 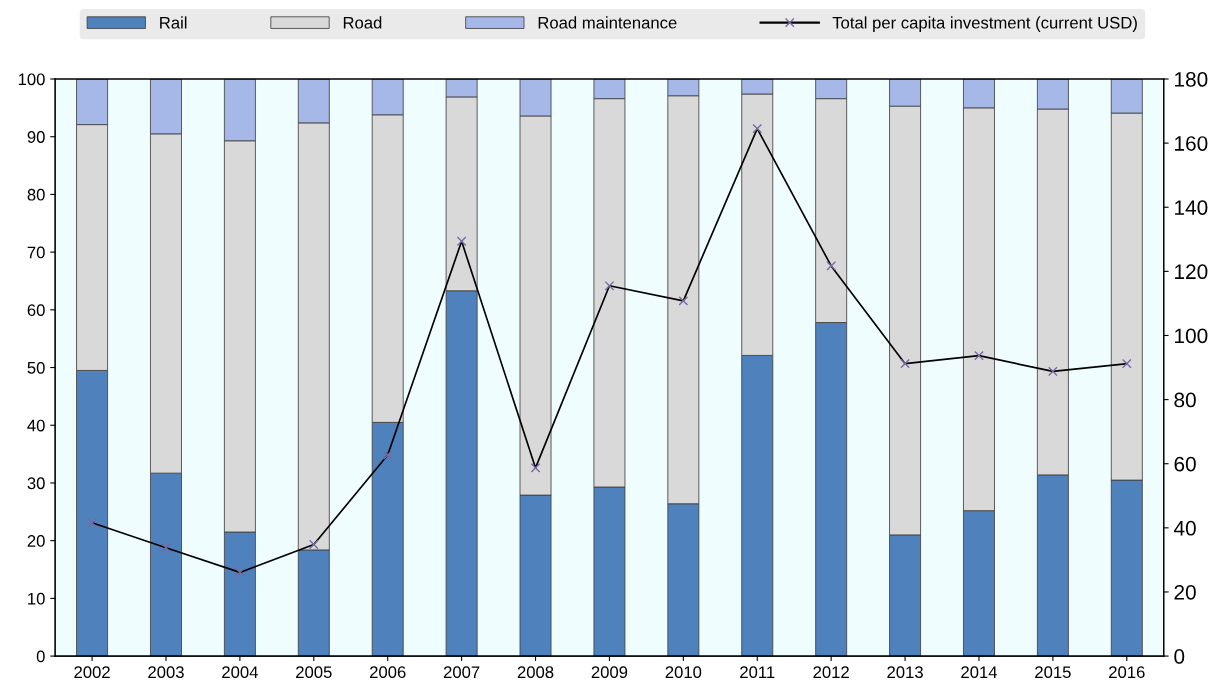 I want to click on y-tick-label: 30, so click(x=36, y=483).